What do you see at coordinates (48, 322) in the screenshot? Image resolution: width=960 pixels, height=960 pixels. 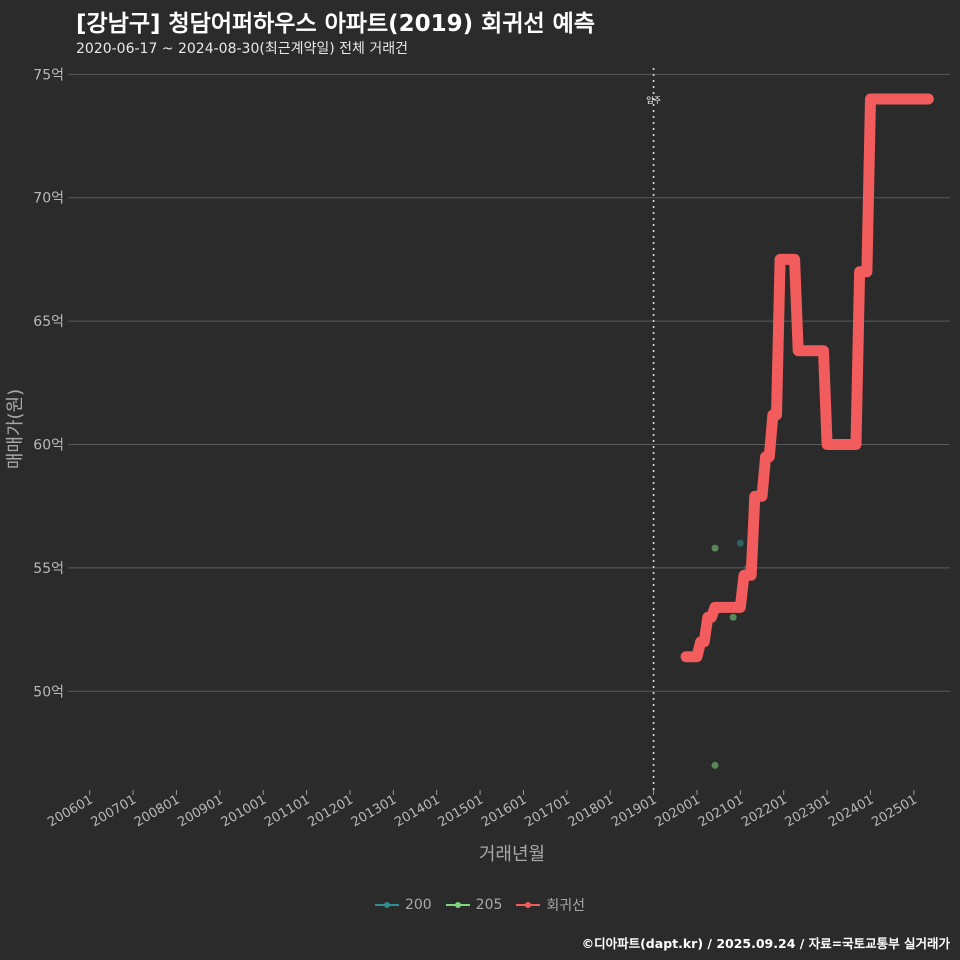 I see `y-tick-label: 65억` at bounding box center [48, 322].